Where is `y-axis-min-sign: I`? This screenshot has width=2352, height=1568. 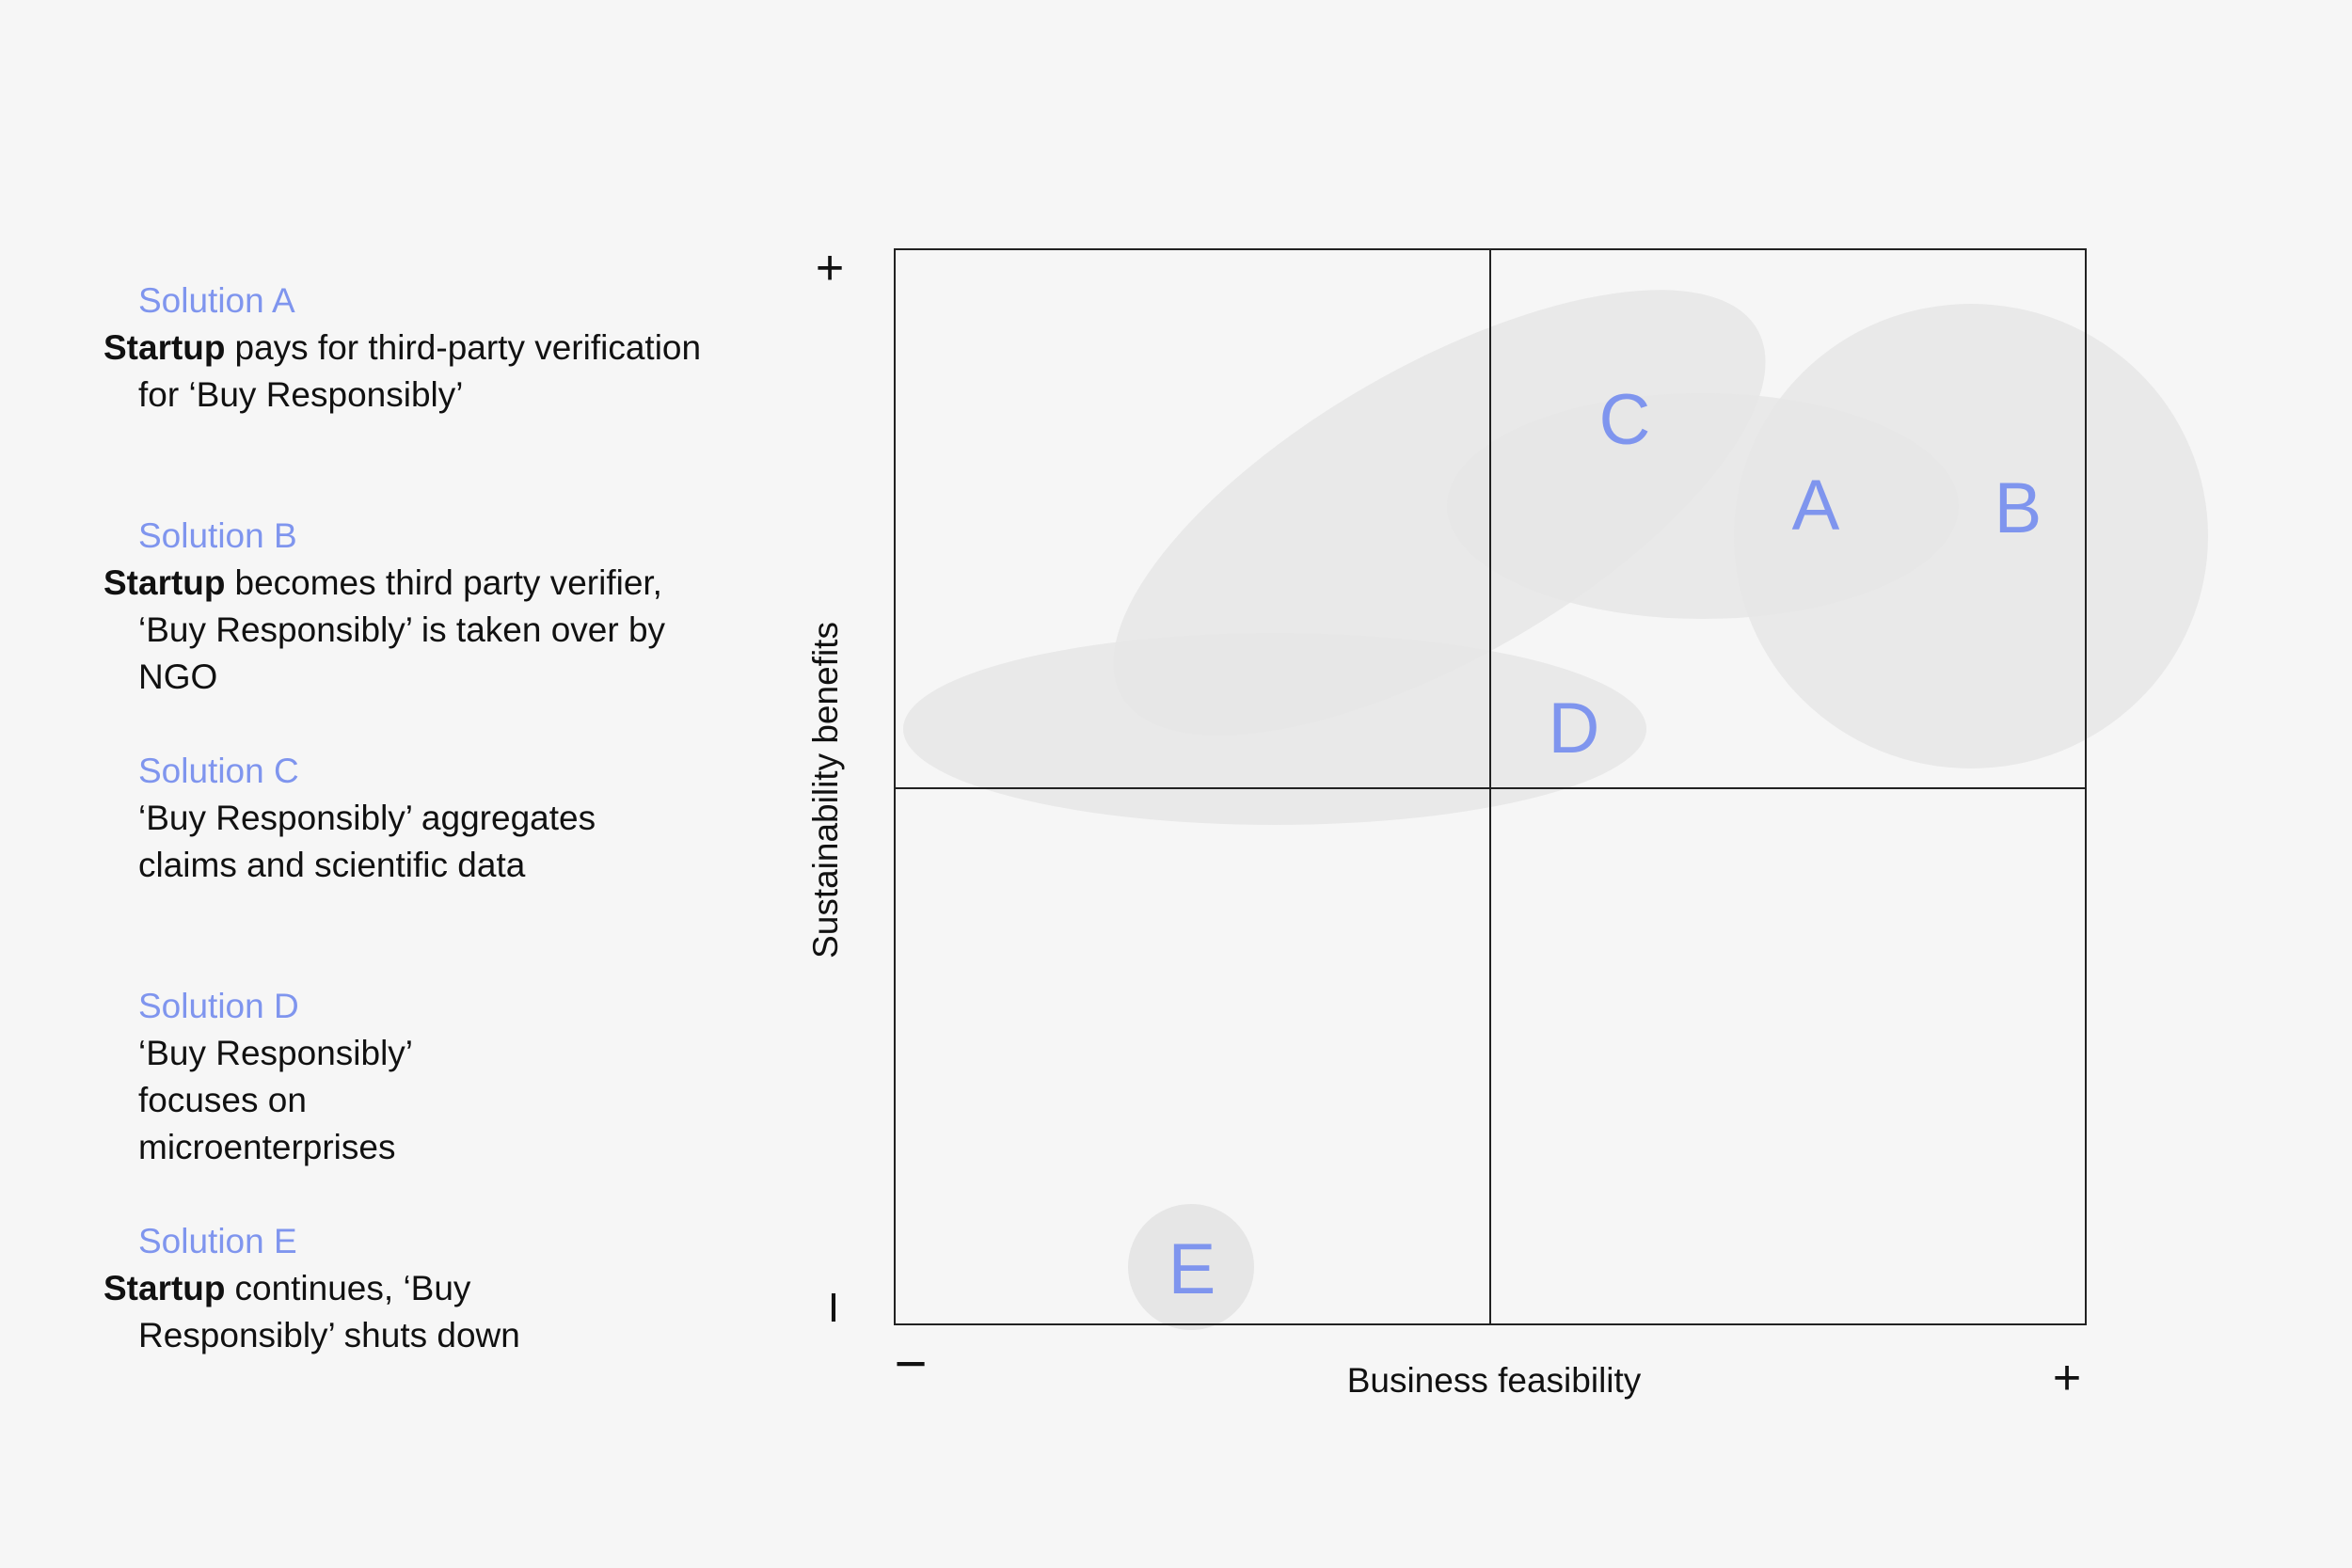 y-axis-min-sign: I is located at coordinates (833, 1308).